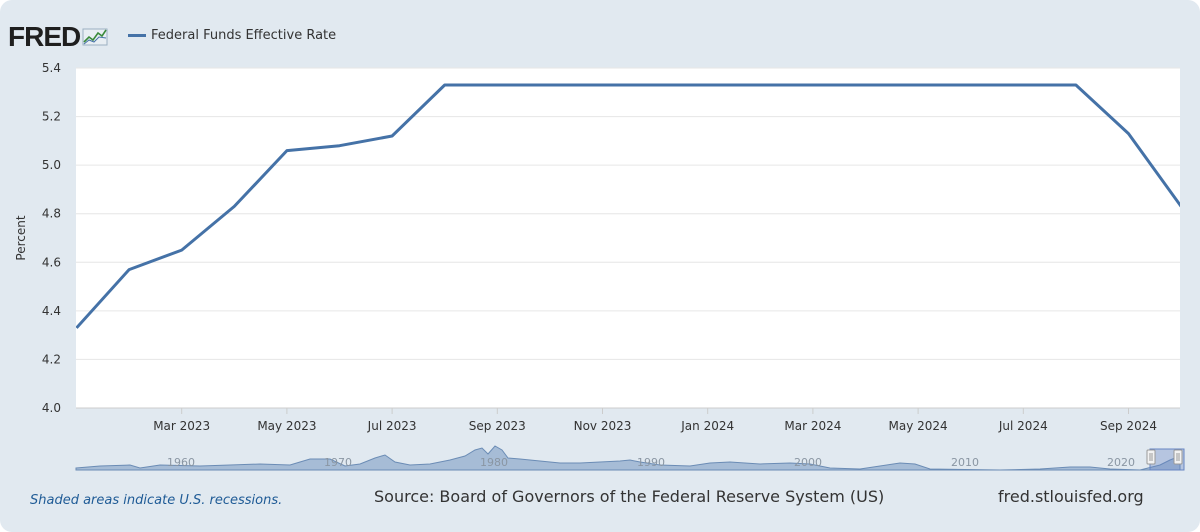  What do you see at coordinates (51, 408) in the screenshot?
I see `y-tick-label: 4.0` at bounding box center [51, 408].